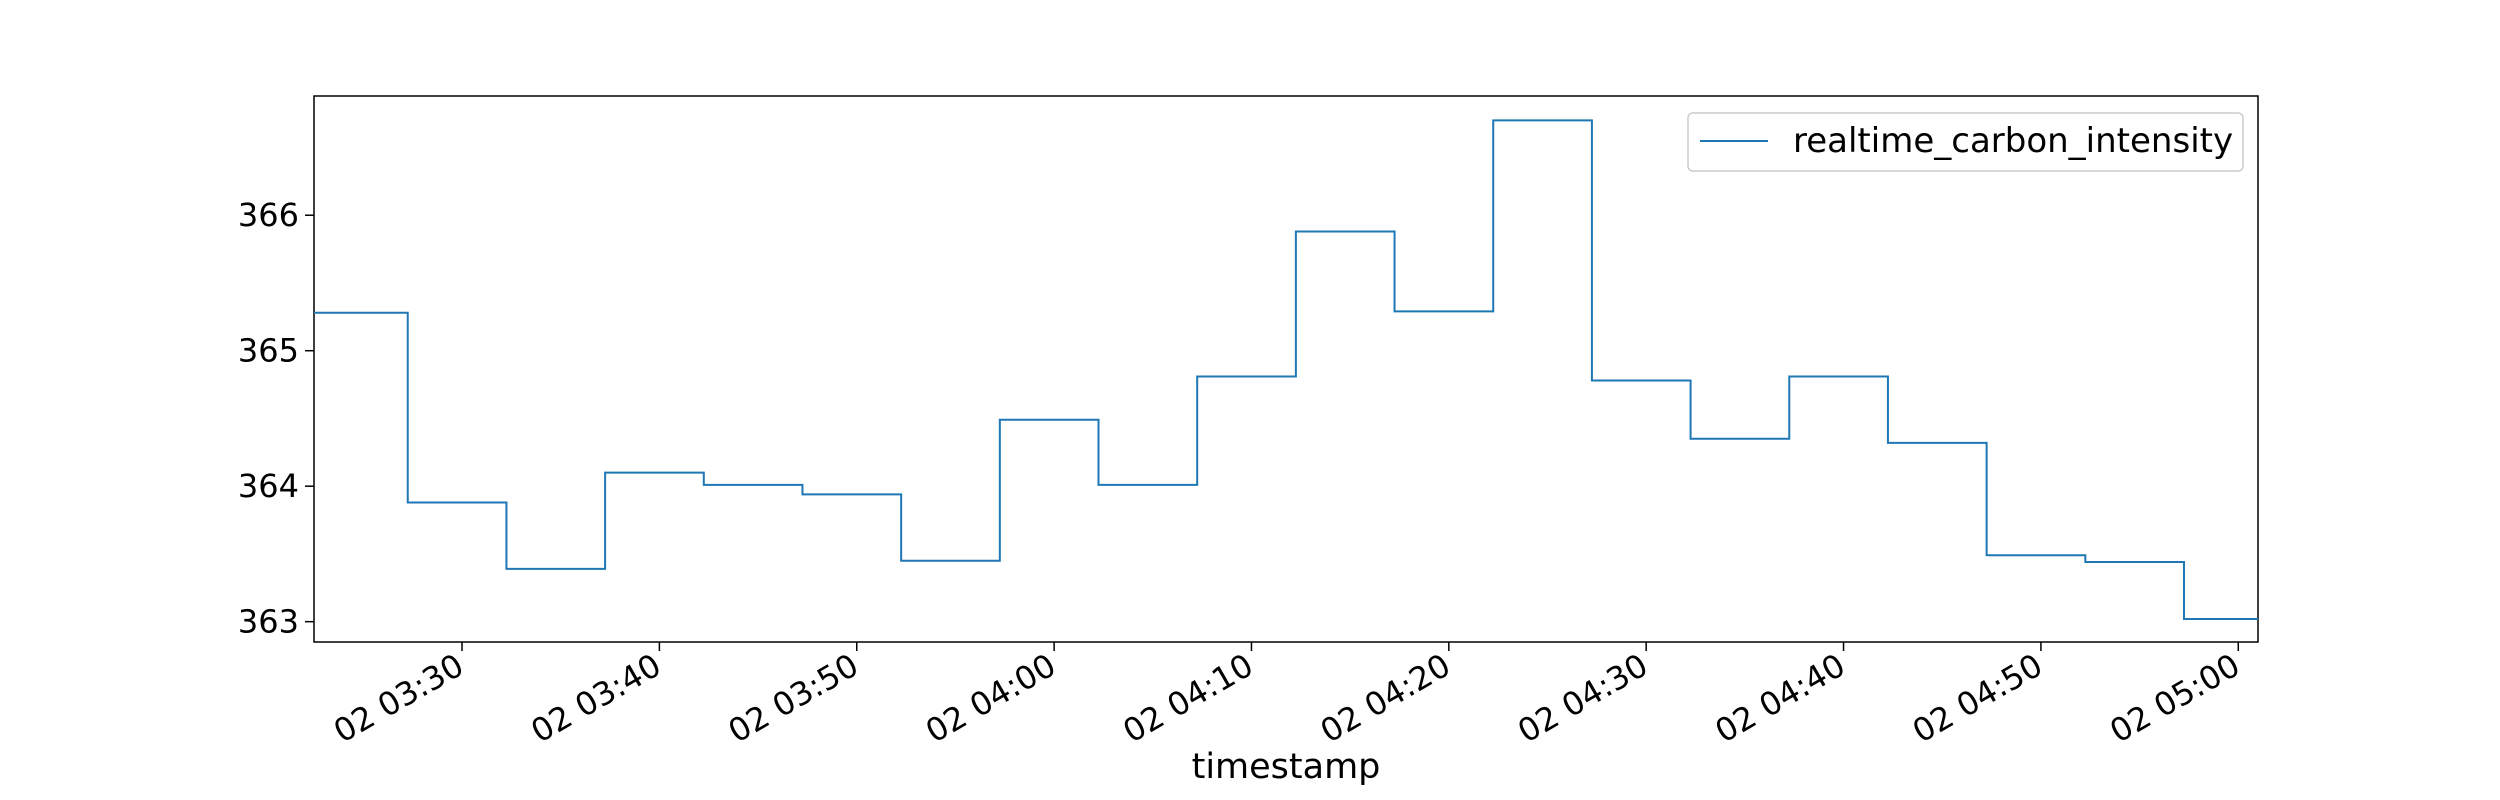 The height and width of the screenshot is (800, 2500). I want to click on x-tick-label: 02 03:40, so click(595, 698).